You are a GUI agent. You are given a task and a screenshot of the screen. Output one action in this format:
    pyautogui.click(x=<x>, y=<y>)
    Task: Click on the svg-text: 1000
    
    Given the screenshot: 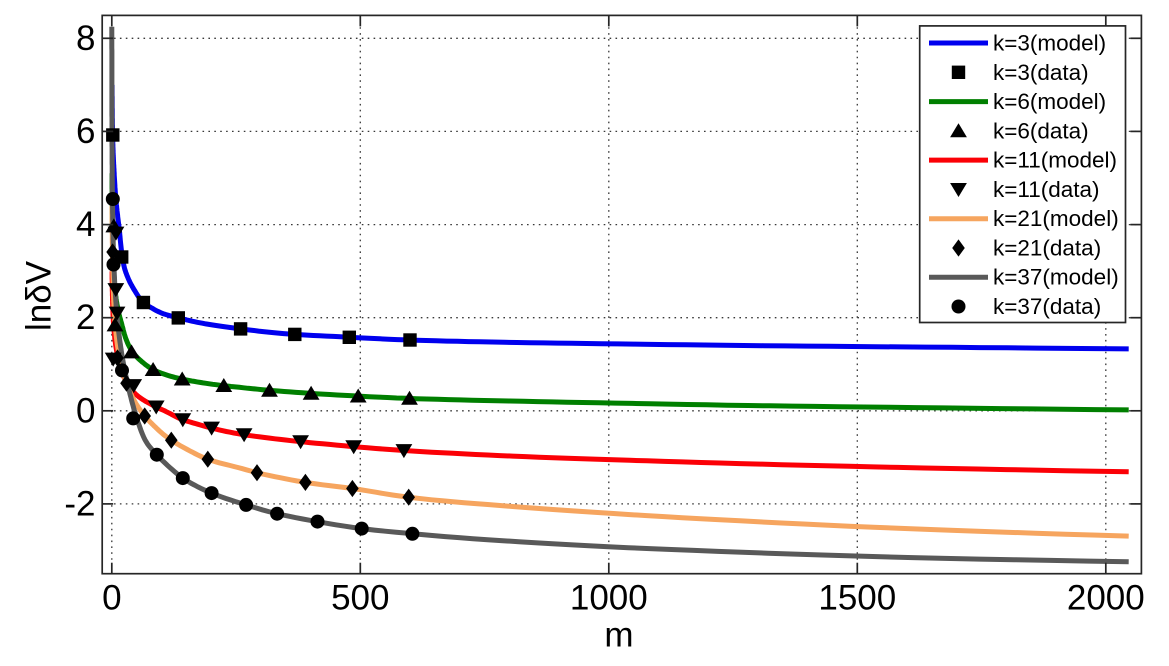 What is the action you would take?
    pyautogui.click(x=609, y=598)
    